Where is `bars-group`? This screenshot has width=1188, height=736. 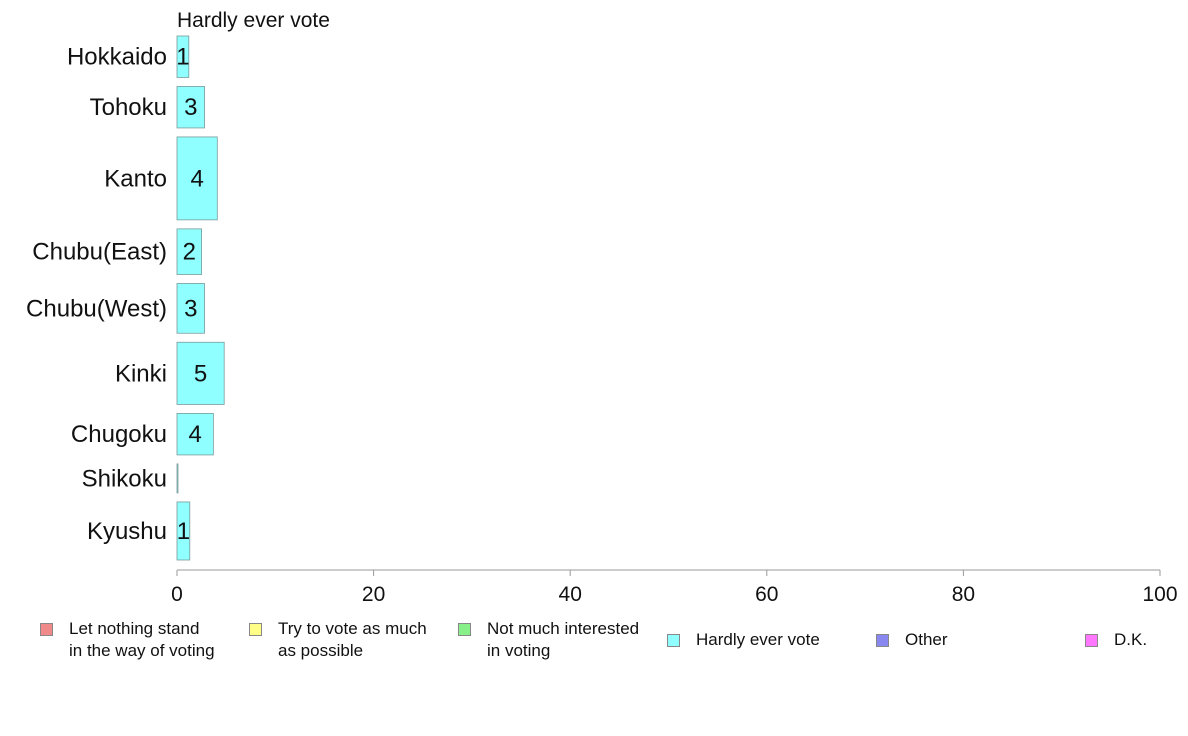 bars-group is located at coordinates (200, 298).